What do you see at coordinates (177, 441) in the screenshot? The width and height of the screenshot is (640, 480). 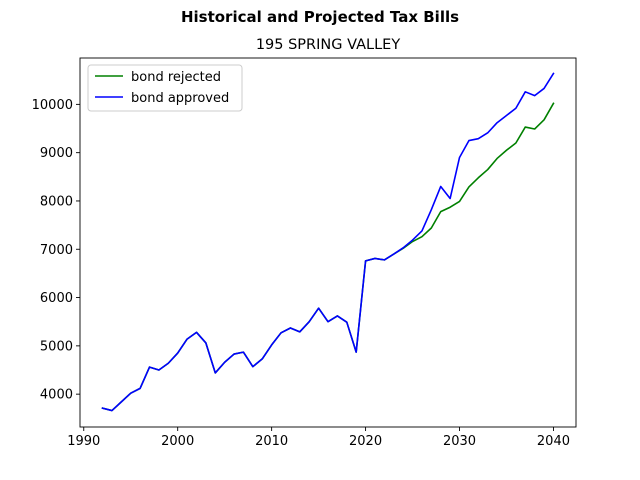 I see `x-tick-label: 2000` at bounding box center [177, 441].